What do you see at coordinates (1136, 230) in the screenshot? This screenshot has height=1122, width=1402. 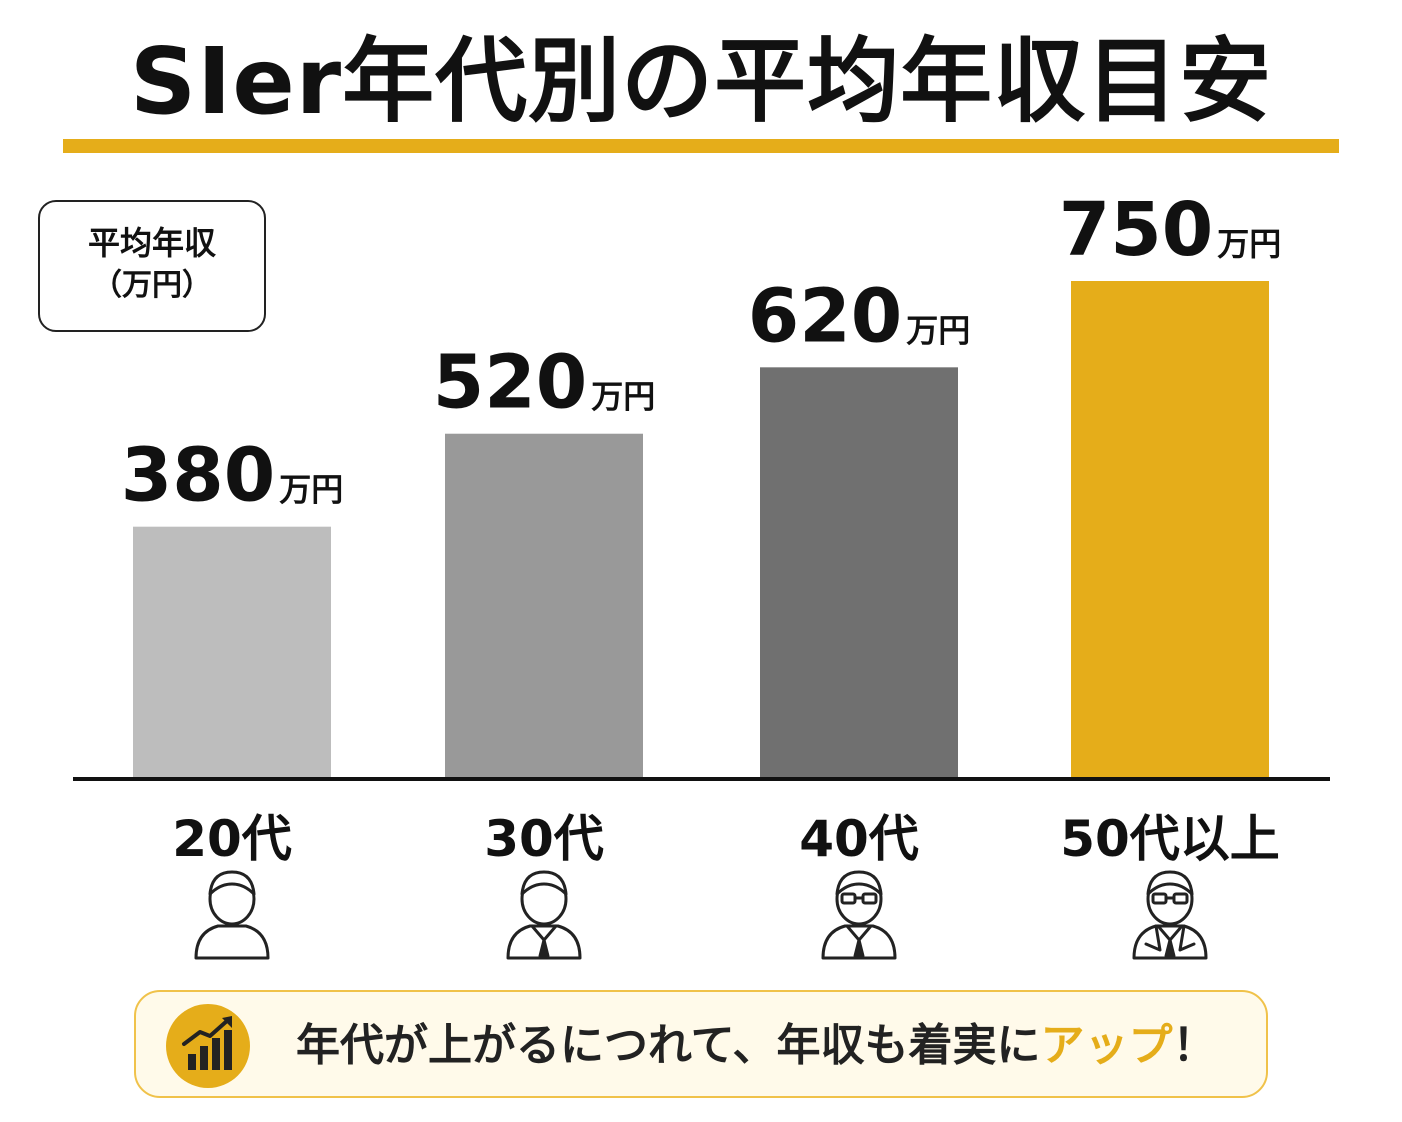 I see `value-number-3: 750` at bounding box center [1136, 230].